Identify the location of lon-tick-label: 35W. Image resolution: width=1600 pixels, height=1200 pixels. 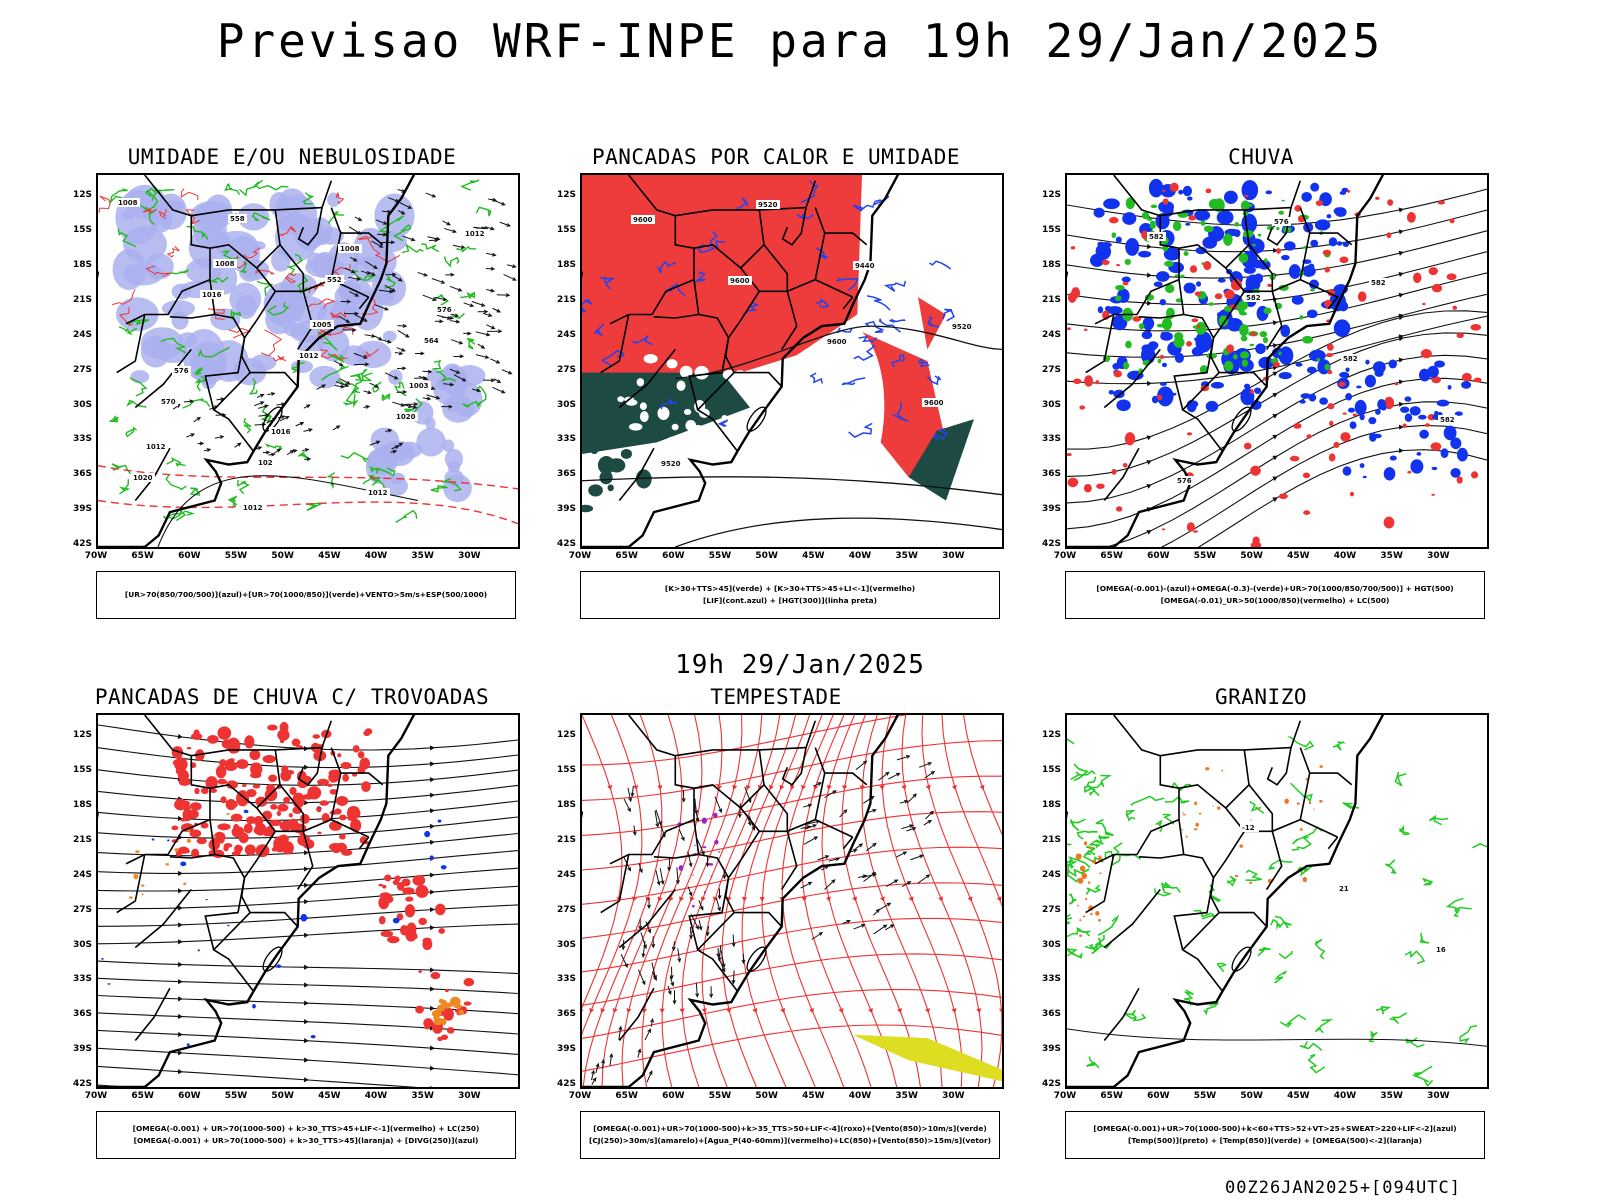
(906, 556).